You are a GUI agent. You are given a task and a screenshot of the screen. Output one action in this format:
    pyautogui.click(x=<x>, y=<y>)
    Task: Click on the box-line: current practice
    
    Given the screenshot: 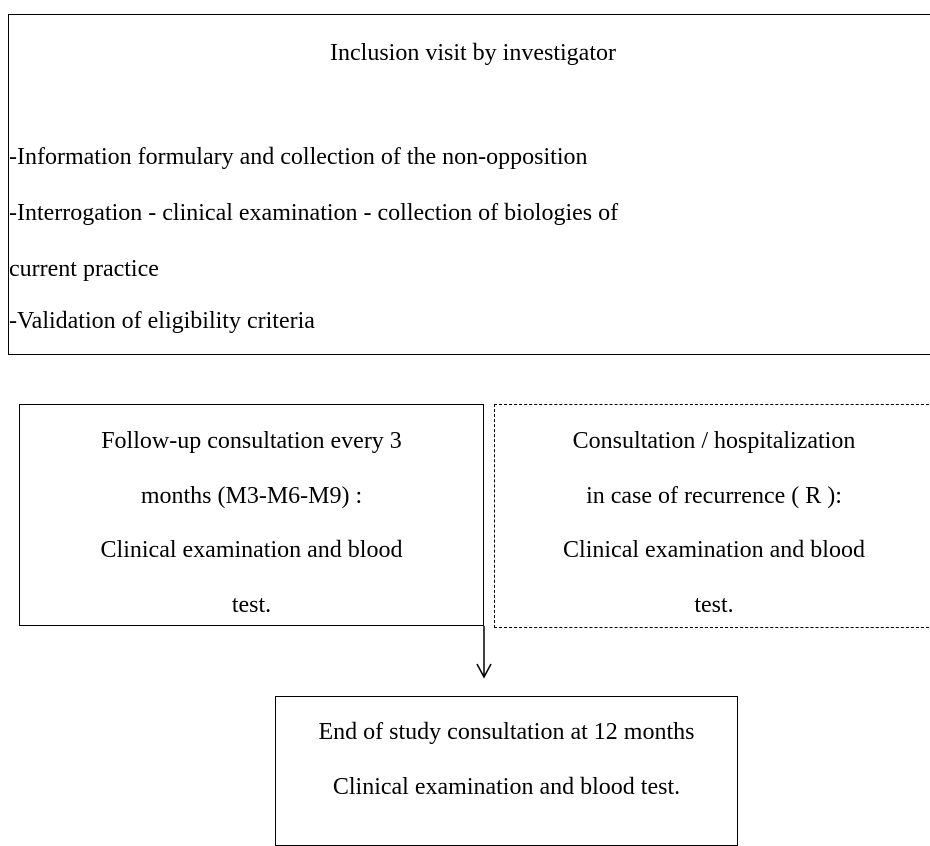 What is the action you would take?
    pyautogui.click(x=84, y=269)
    